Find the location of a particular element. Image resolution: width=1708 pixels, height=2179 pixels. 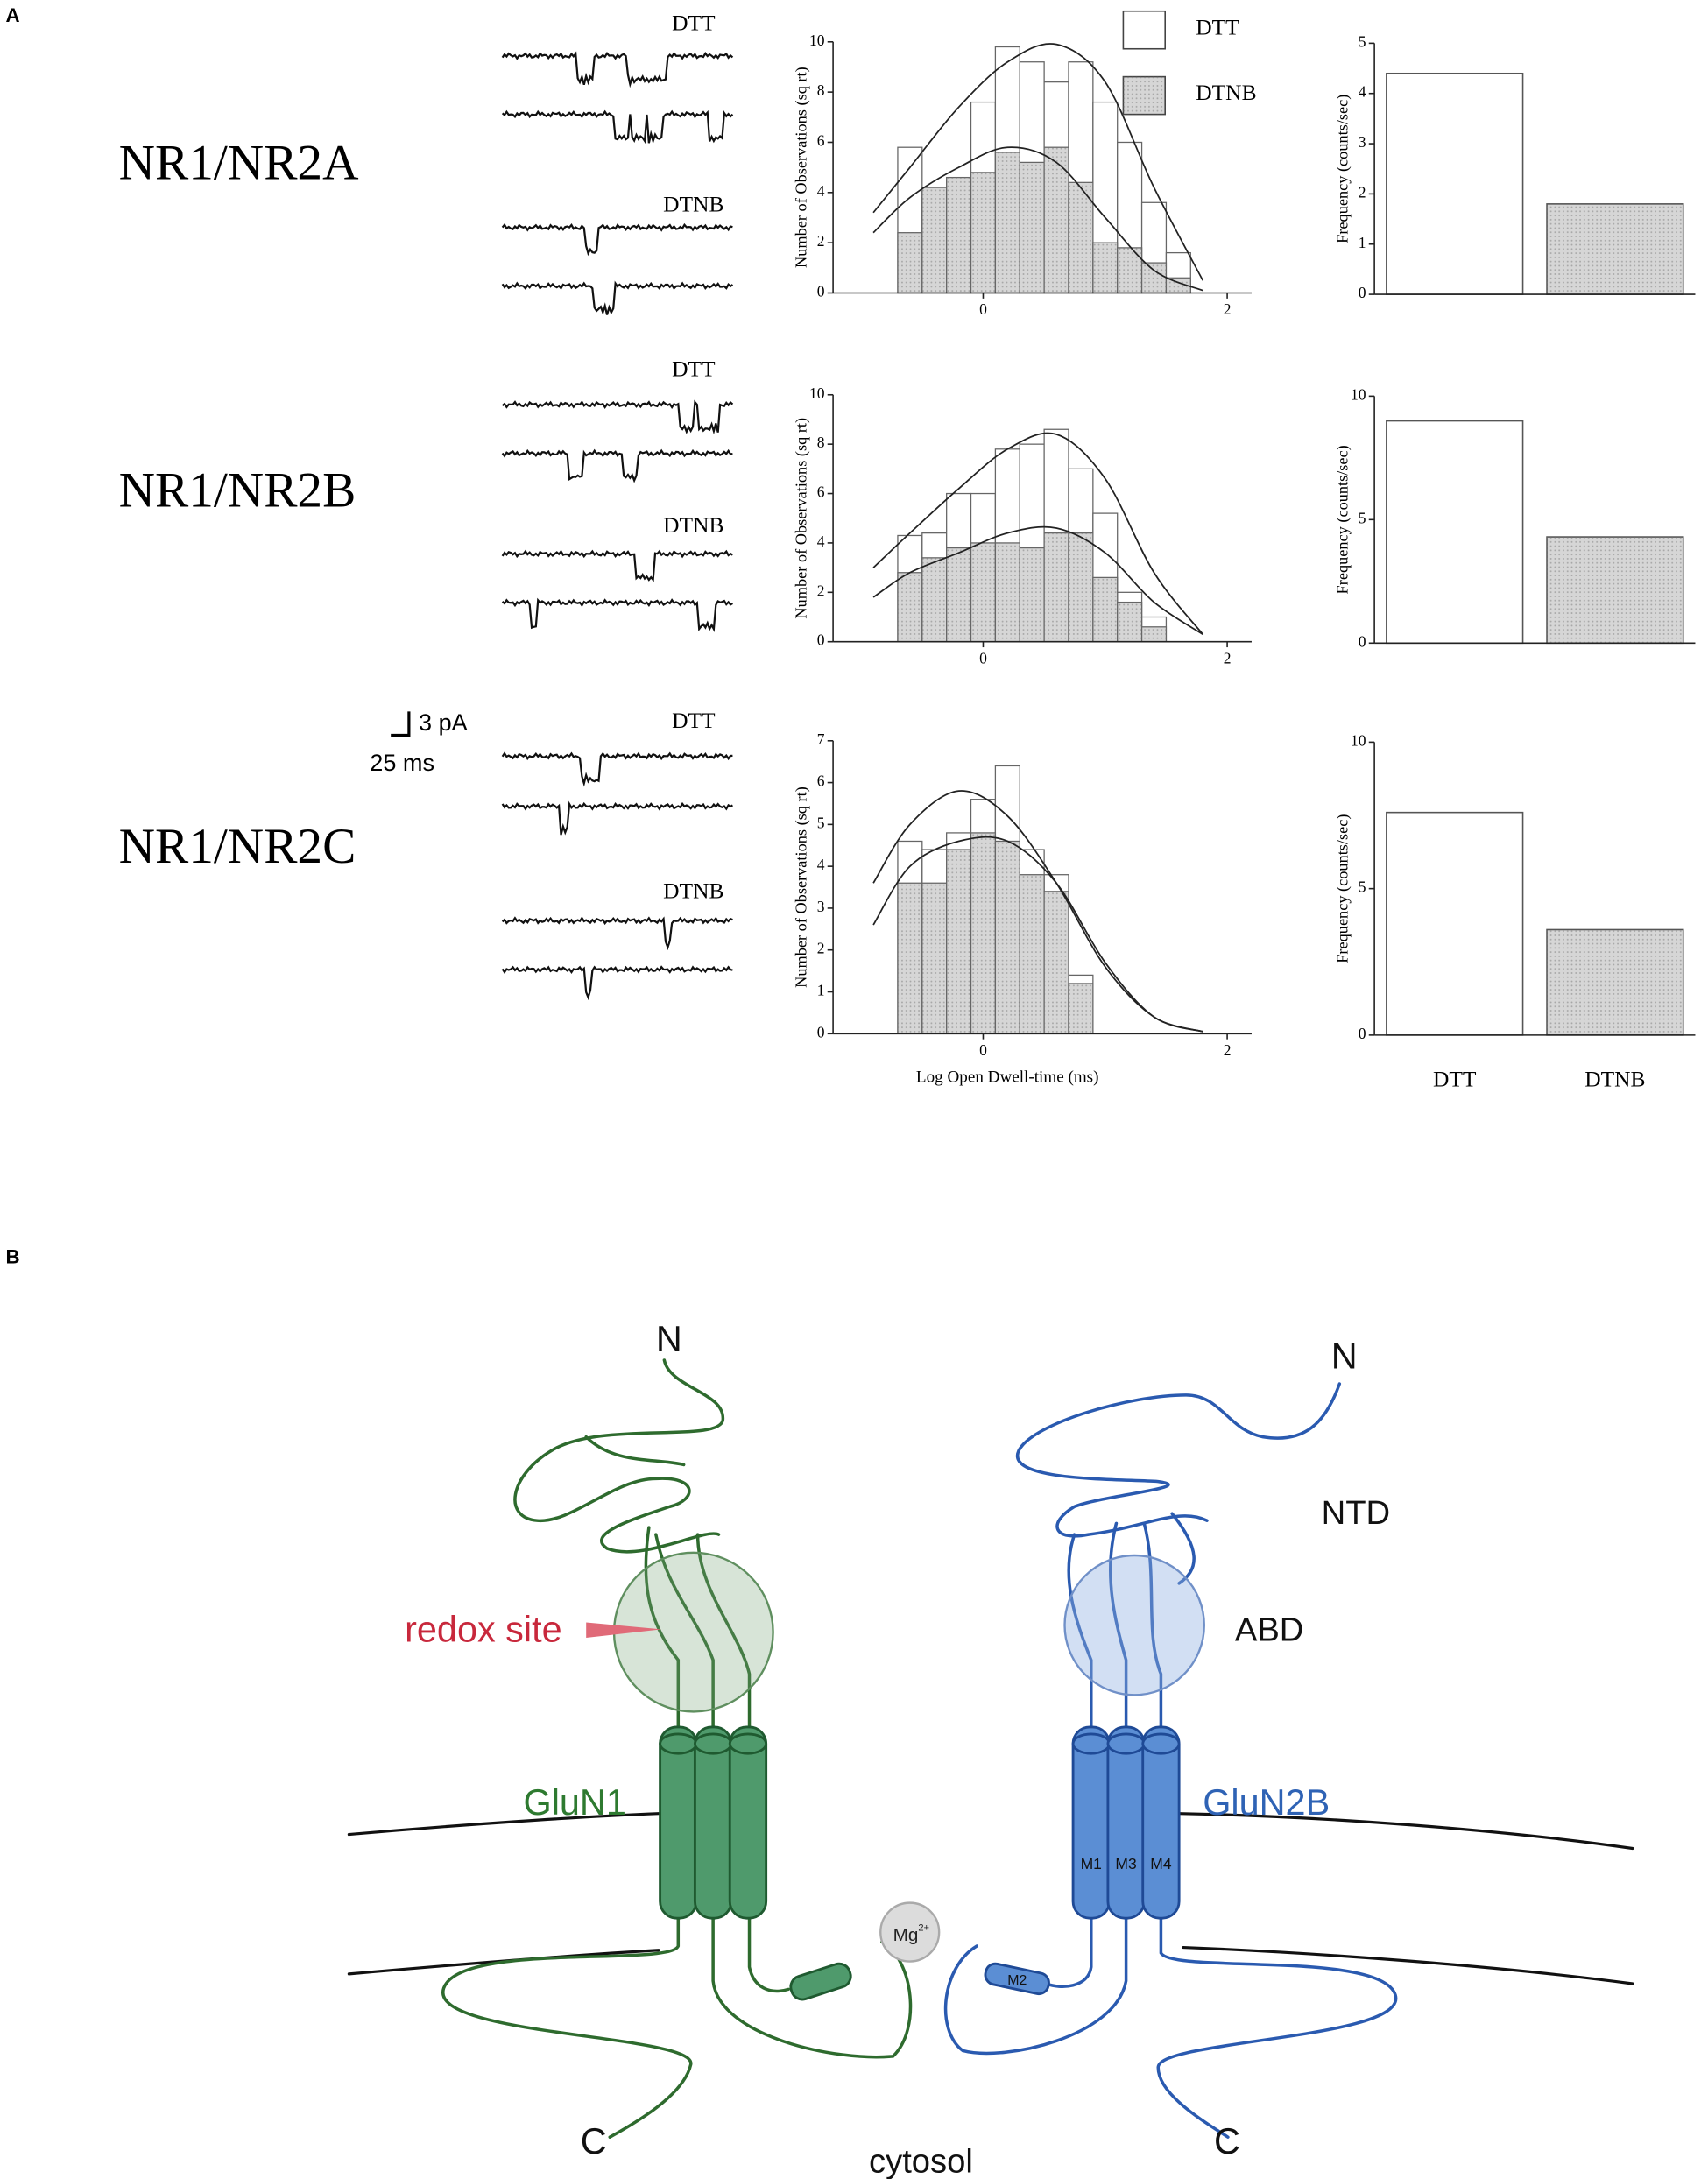

y-tick-label: 1 is located at coordinates (821, 991).